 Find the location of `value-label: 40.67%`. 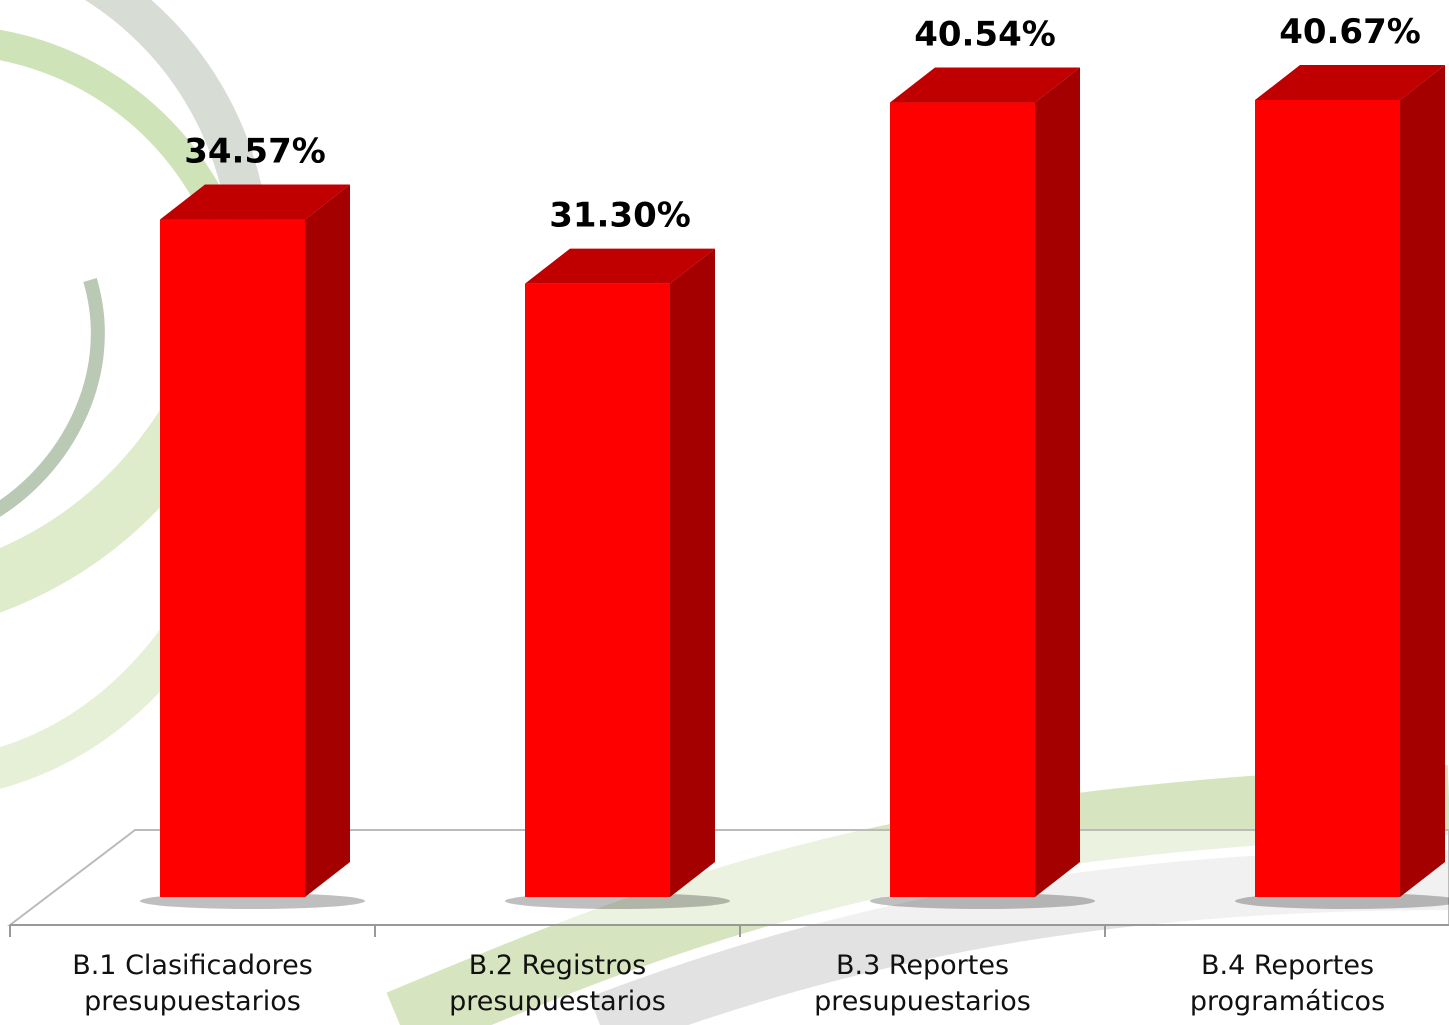

value-label: 40.67% is located at coordinates (1350, 32).